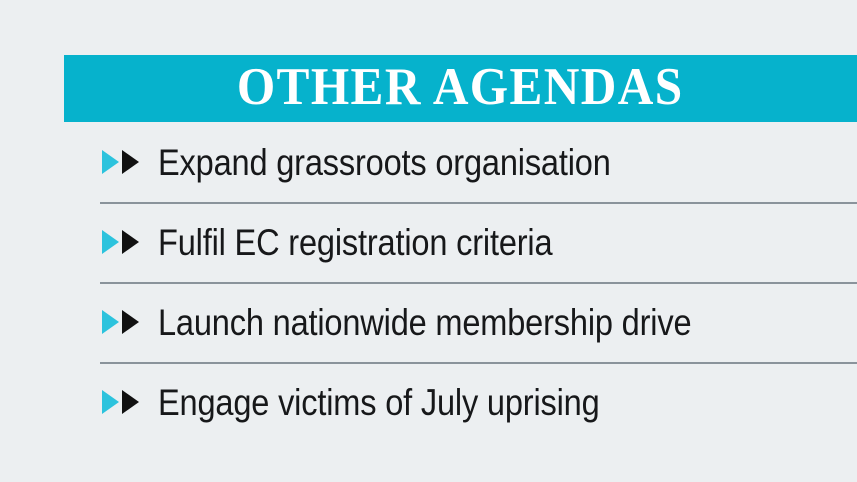 The image size is (857, 482). I want to click on list-item-label: Engage victims of July uprising, so click(379, 402).